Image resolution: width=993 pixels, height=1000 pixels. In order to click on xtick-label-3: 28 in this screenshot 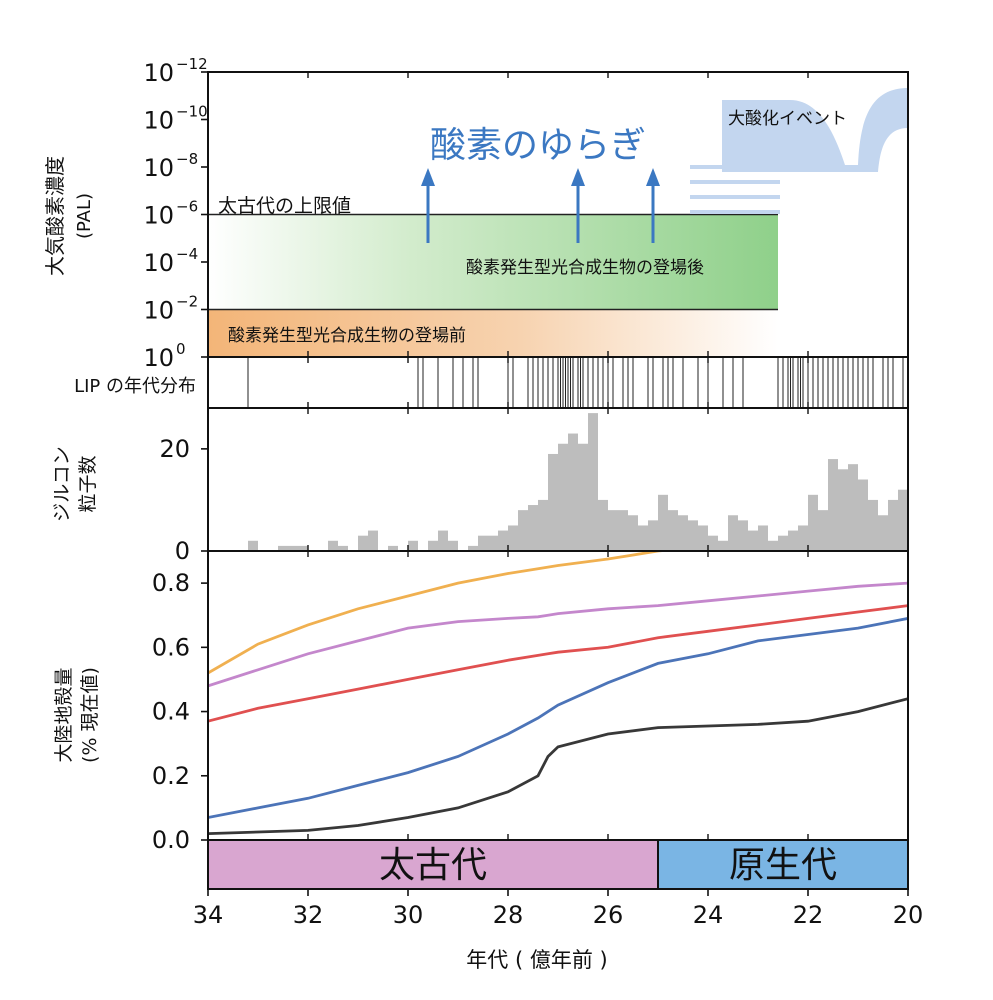, I will do `click(508, 915)`.